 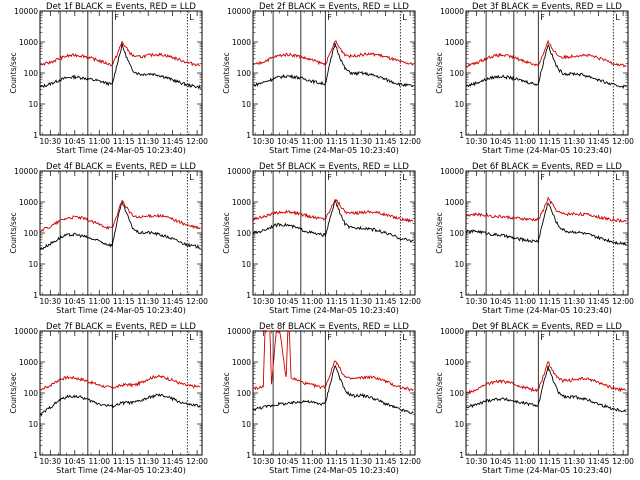 I want to click on chart-title: Det 2f BLACK = Events, RED = LLD, so click(x=334, y=7).